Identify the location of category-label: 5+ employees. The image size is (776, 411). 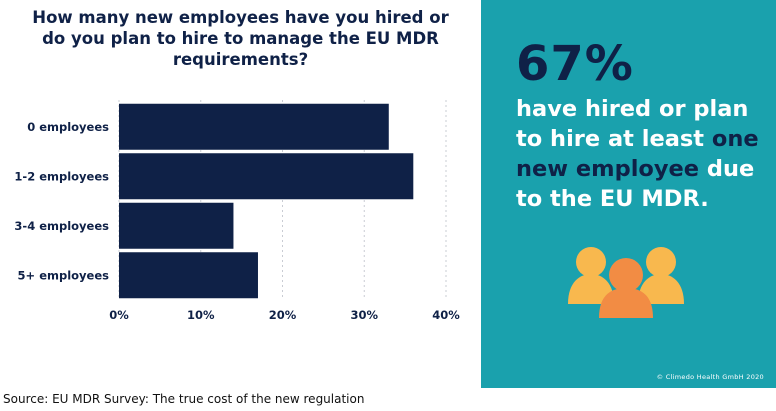
(64, 275).